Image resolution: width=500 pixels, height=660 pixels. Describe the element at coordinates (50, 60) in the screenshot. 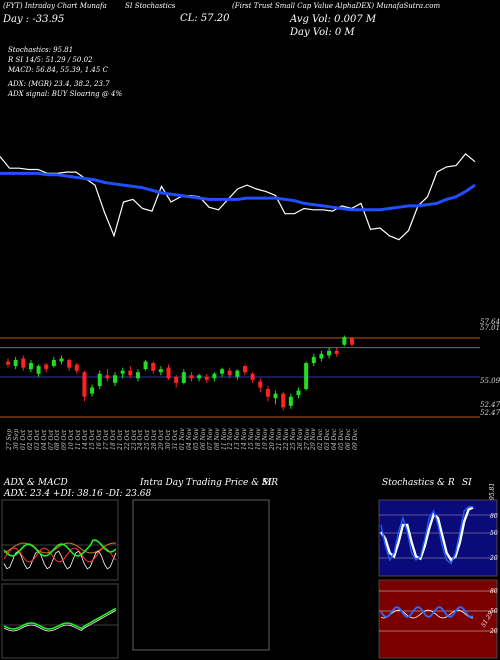

I see `rsi-readout: R SI 14/5: 51.29 / 50.02` at that location.